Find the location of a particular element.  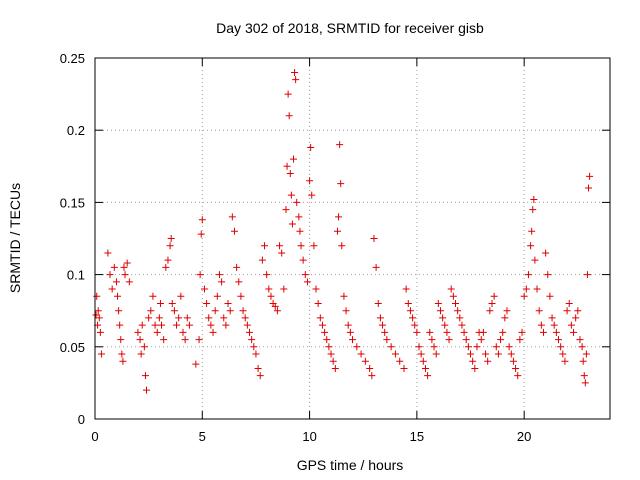

y-axis-label: SRMTID / TECUs is located at coordinates (15, 238).